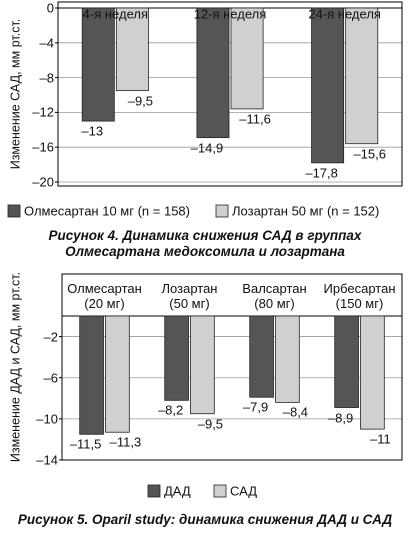 Image resolution: width=410 pixels, height=544 pixels. I want to click on y-tick-label: –4, so click(46, 43).